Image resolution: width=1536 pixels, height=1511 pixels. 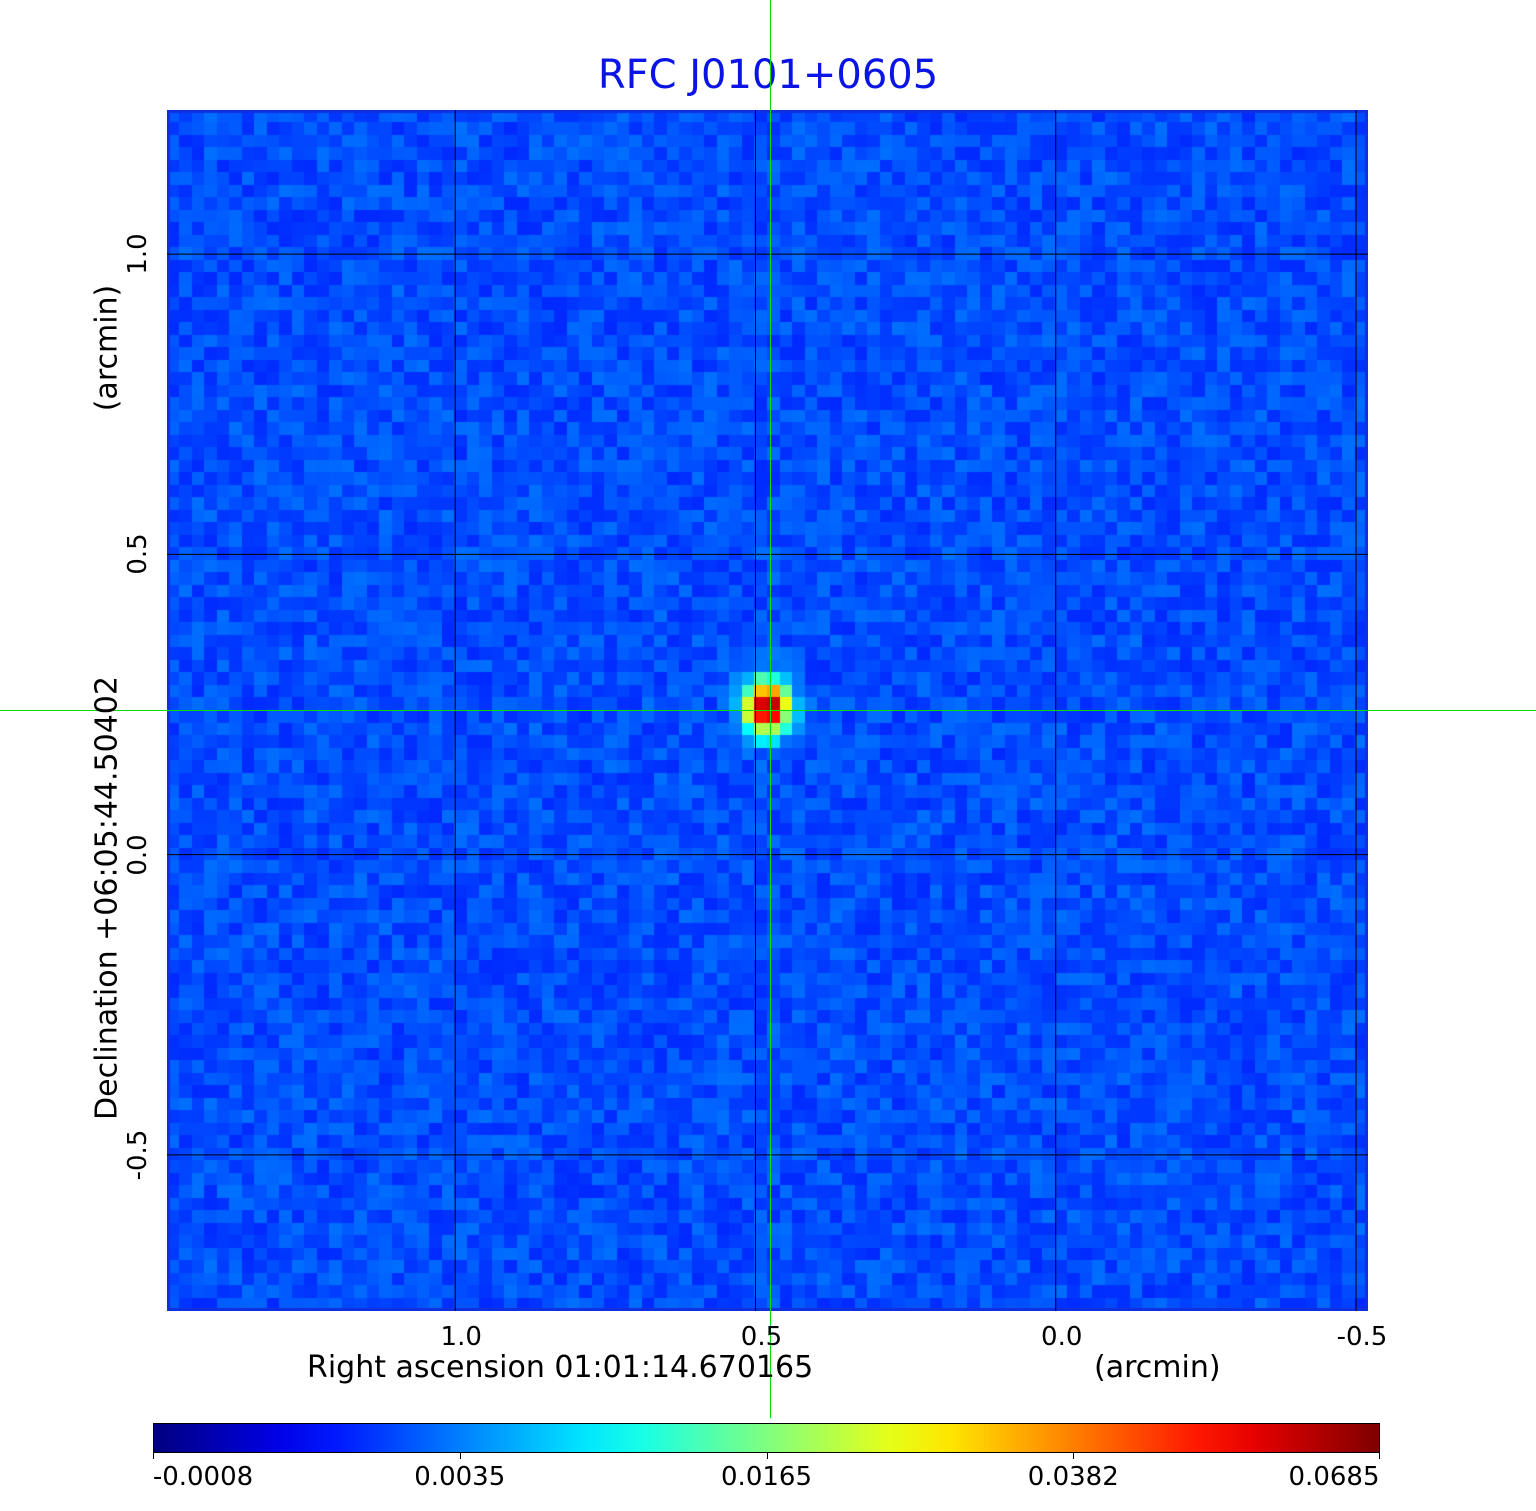 I want to click on colorbar-tick-label: 0.0165, so click(x=766, y=1477).